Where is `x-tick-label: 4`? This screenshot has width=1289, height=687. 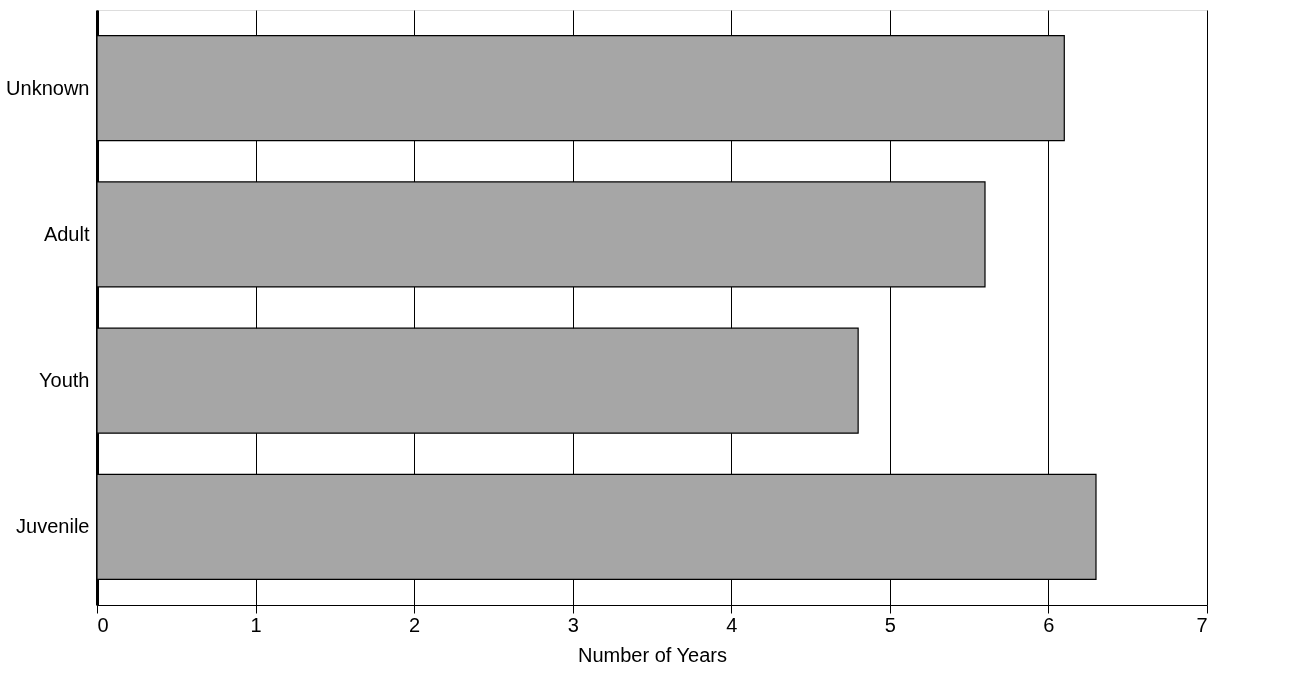 x-tick-label: 4 is located at coordinates (732, 624).